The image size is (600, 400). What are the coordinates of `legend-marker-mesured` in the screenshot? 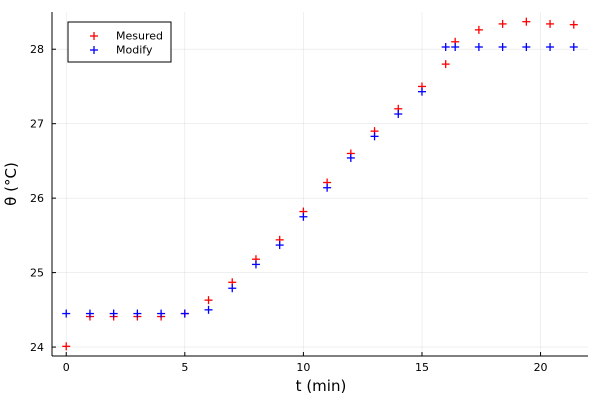 It's located at (94, 36).